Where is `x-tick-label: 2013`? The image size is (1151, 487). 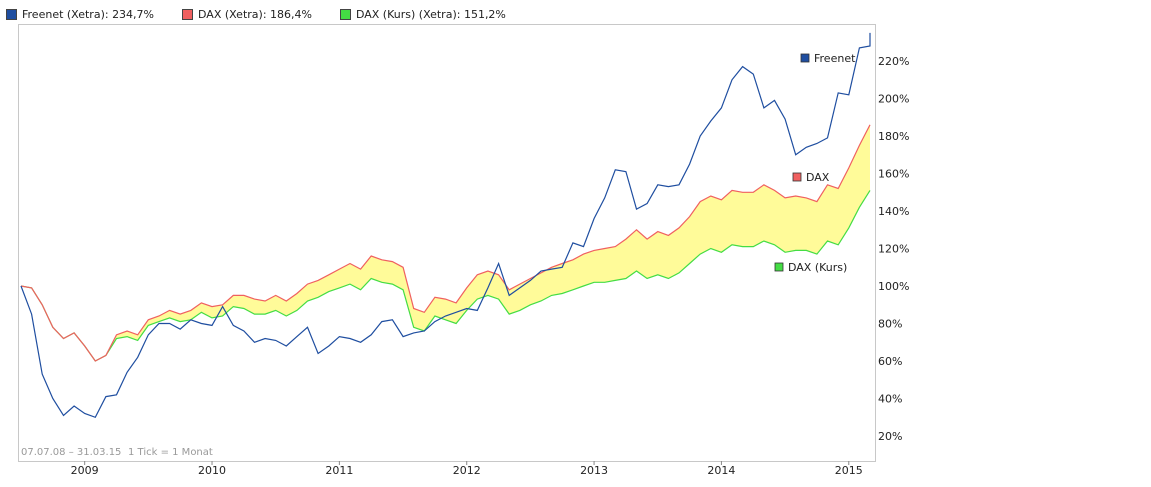
x-tick-label: 2013 is located at coordinates (594, 470).